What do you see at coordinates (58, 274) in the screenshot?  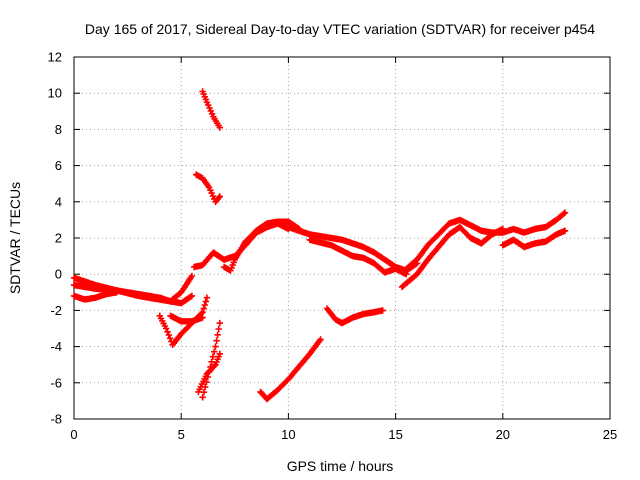 I see `y-tick-label: 0` at bounding box center [58, 274].